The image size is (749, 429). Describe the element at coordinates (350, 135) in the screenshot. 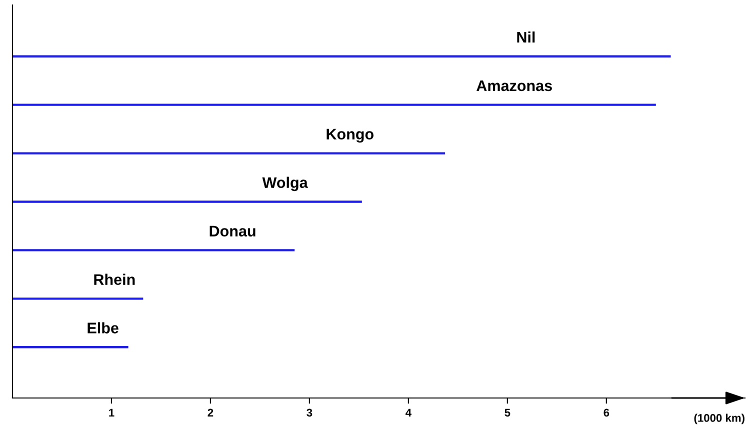

I see `y-tick-label: Kongo` at that location.